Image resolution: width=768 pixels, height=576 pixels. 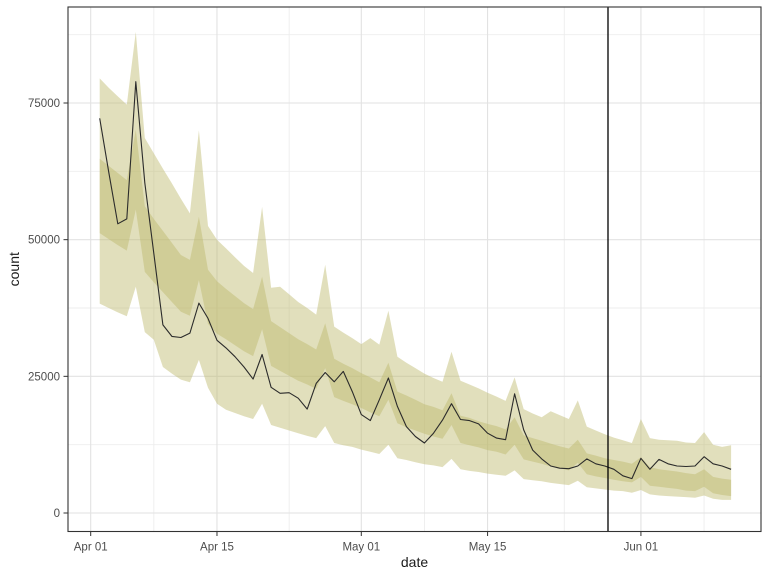 I want to click on x-tick-label: Apr 01, so click(x=91, y=548).